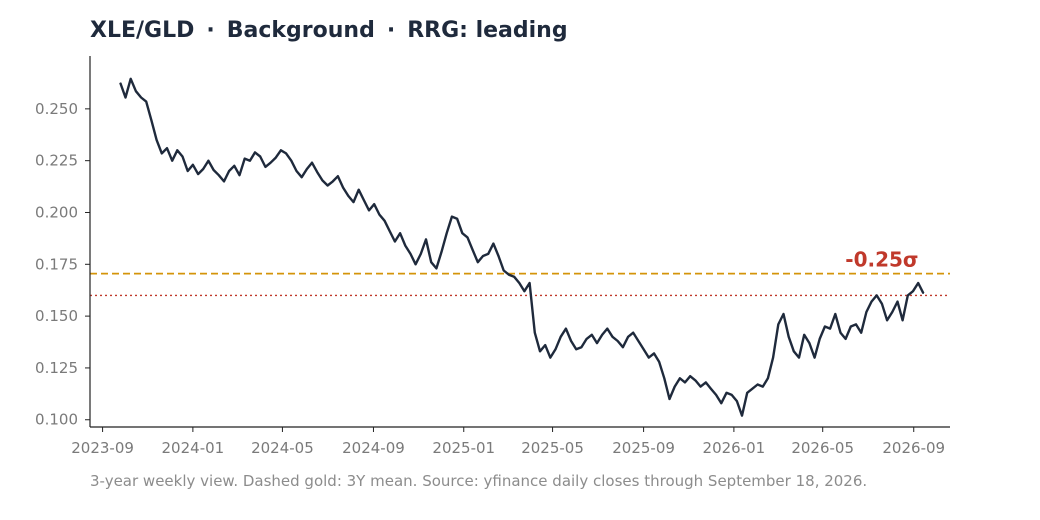  What do you see at coordinates (463, 448) in the screenshot?
I see `x-tick-label: 2025-01` at bounding box center [463, 448].